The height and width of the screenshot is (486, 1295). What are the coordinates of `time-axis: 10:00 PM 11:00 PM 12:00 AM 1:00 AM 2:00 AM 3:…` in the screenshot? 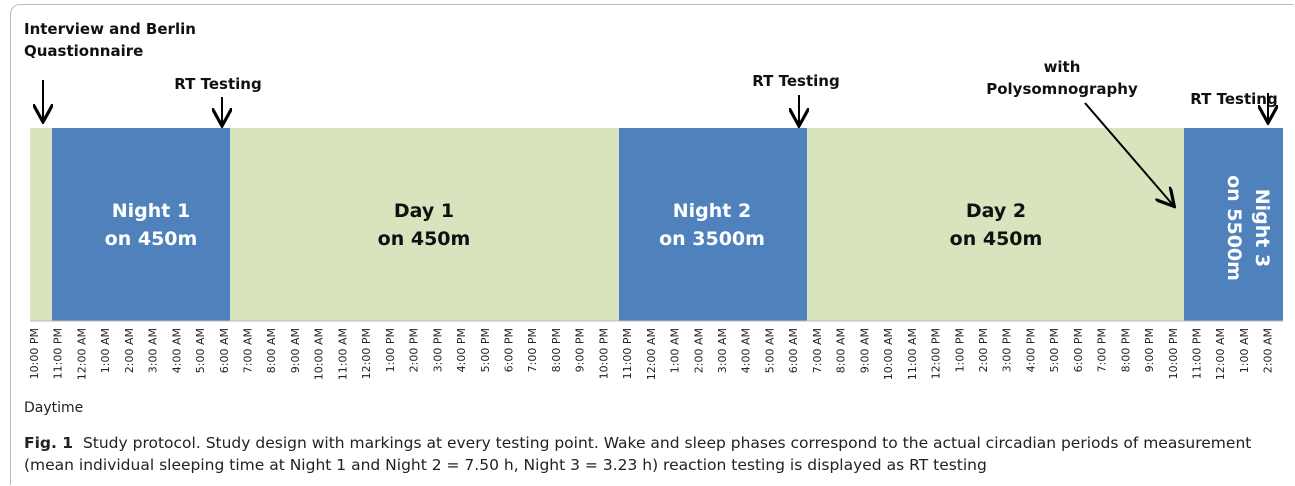 It's located at (651, 354).